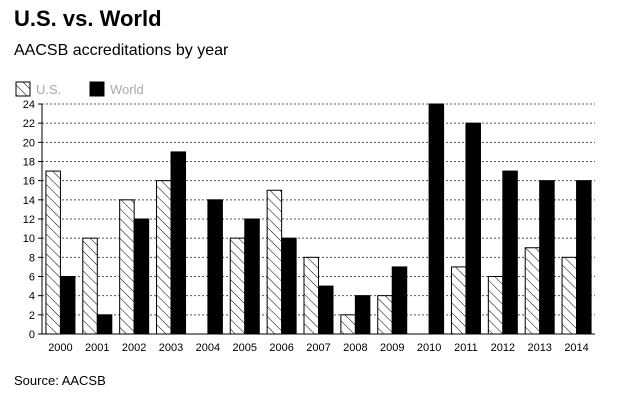 This screenshot has width=630, height=400. What do you see at coordinates (326, 310) in the screenshot?
I see `bar-world-2007` at bounding box center [326, 310].